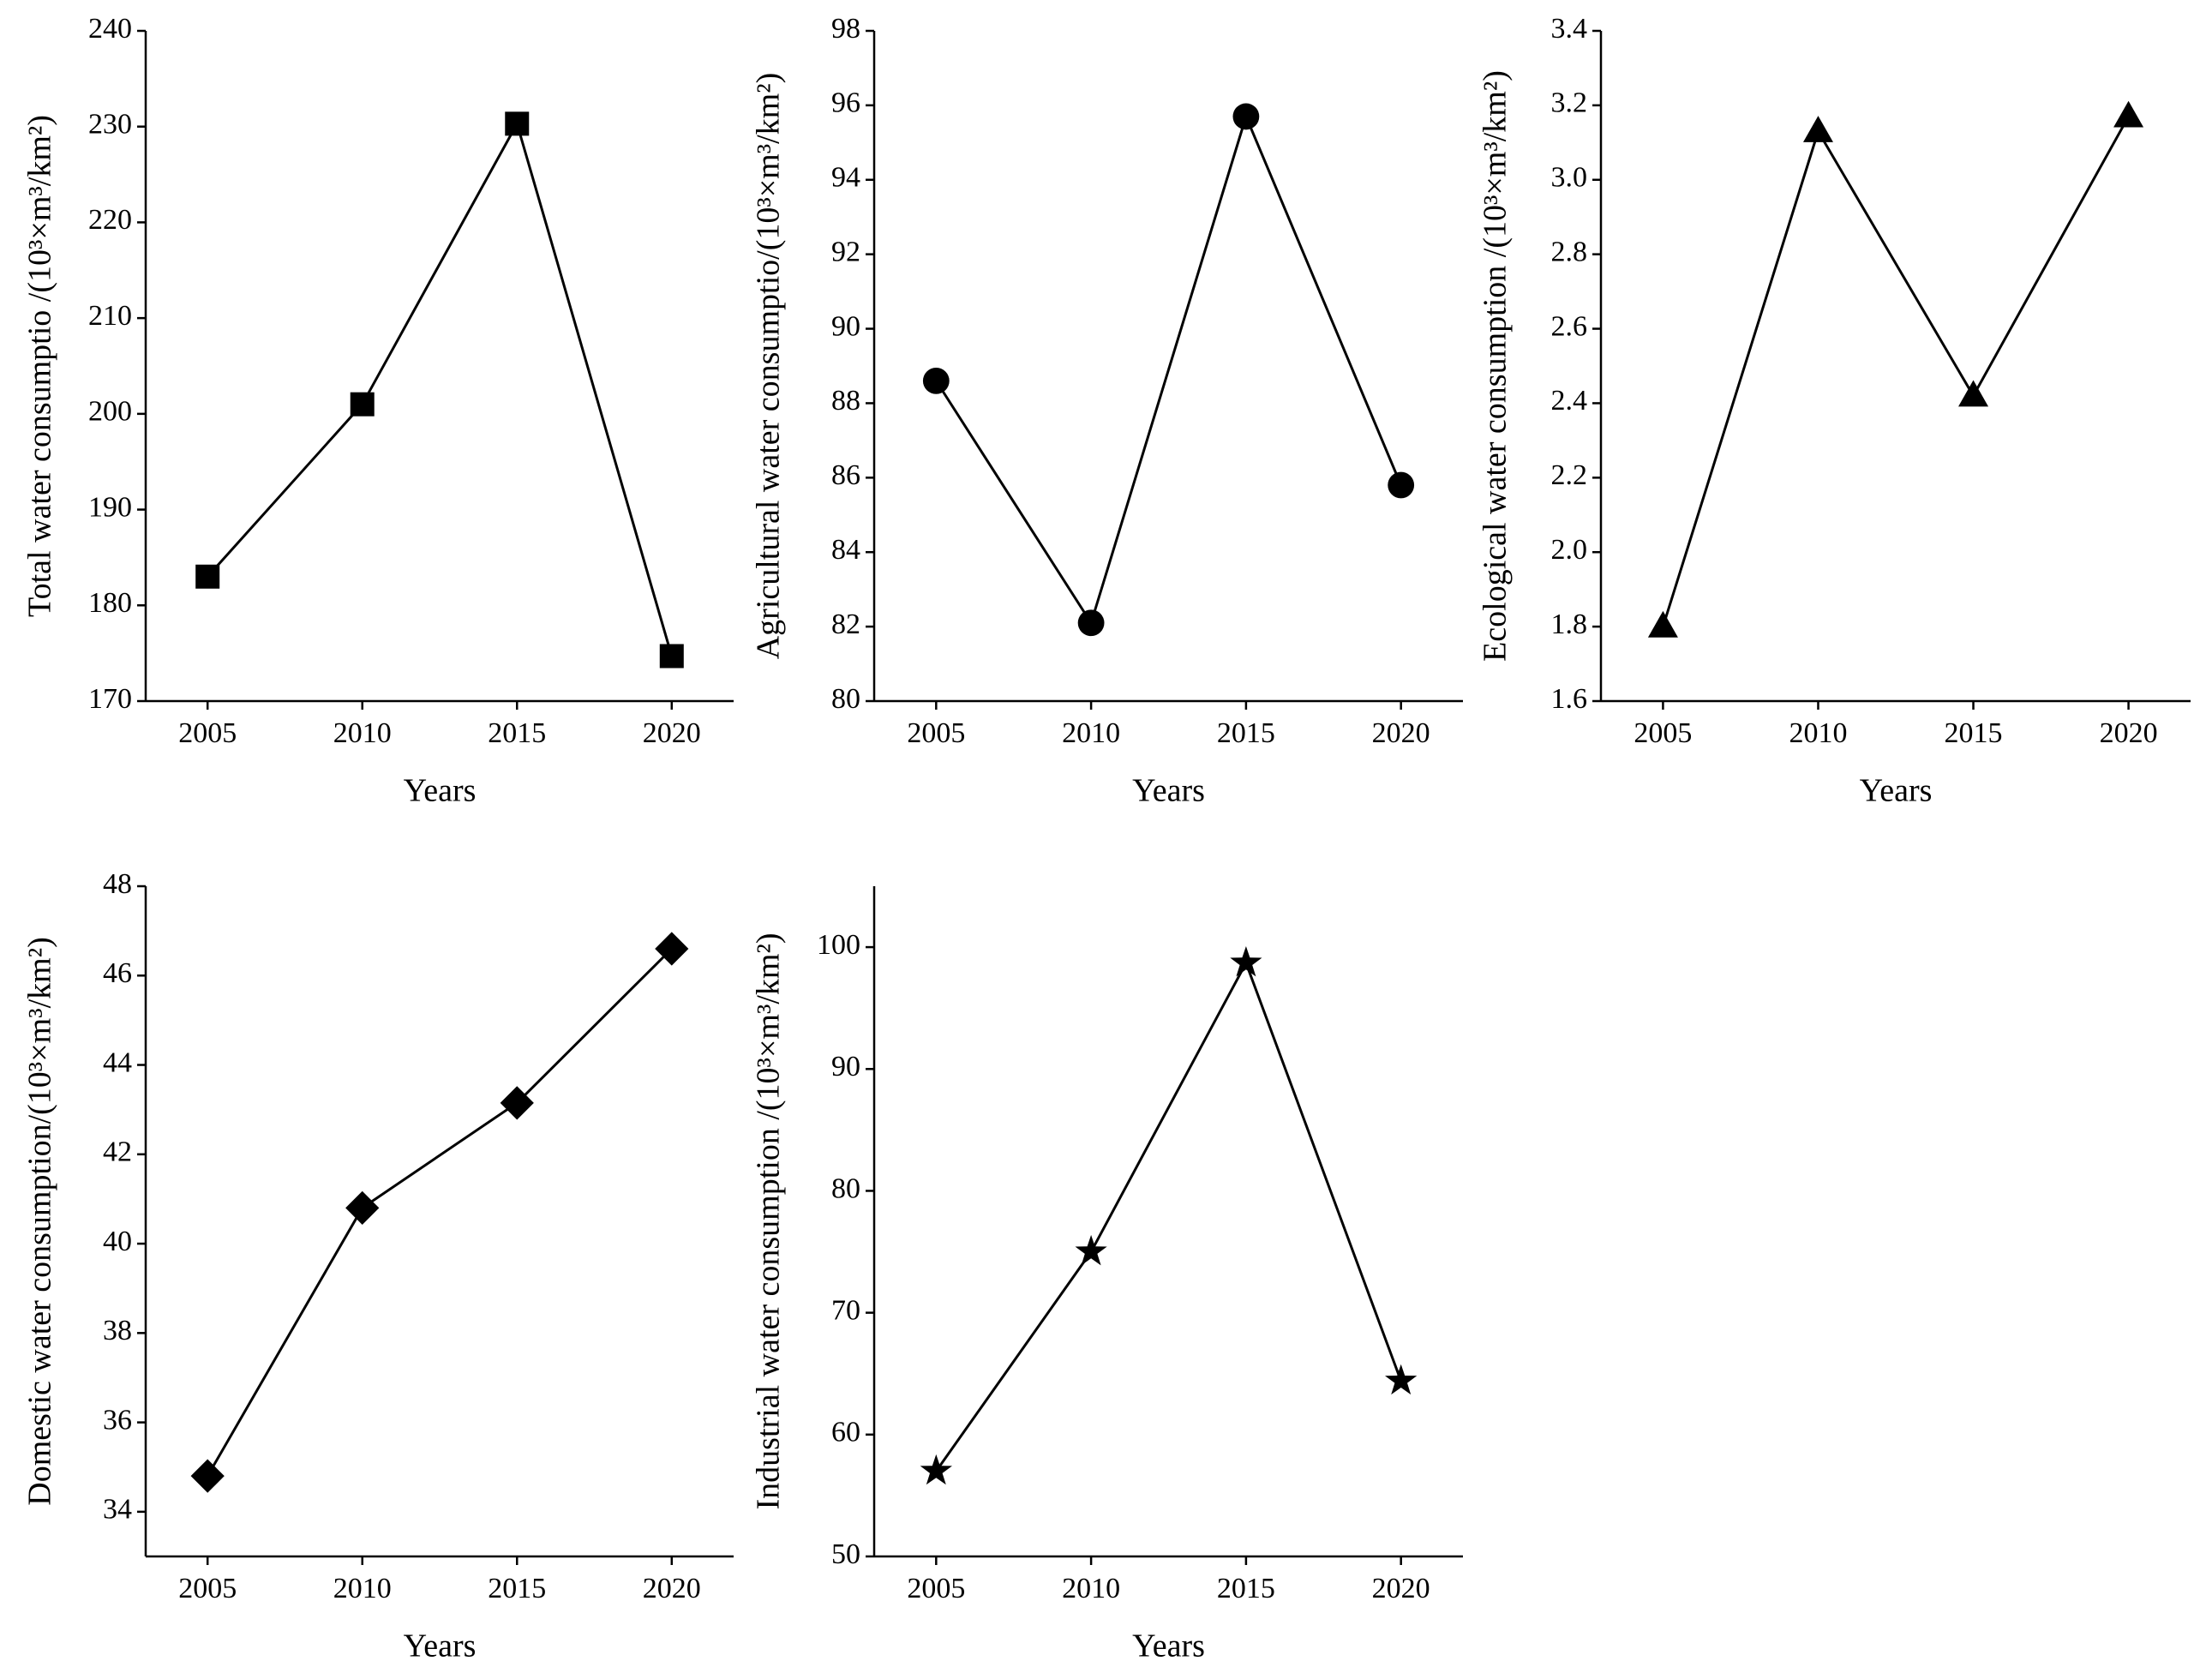 Image resolution: width=2212 pixels, height=1679 pixels. What do you see at coordinates (846, 475) in the screenshot?
I see `y-tick-label: 86` at bounding box center [846, 475].